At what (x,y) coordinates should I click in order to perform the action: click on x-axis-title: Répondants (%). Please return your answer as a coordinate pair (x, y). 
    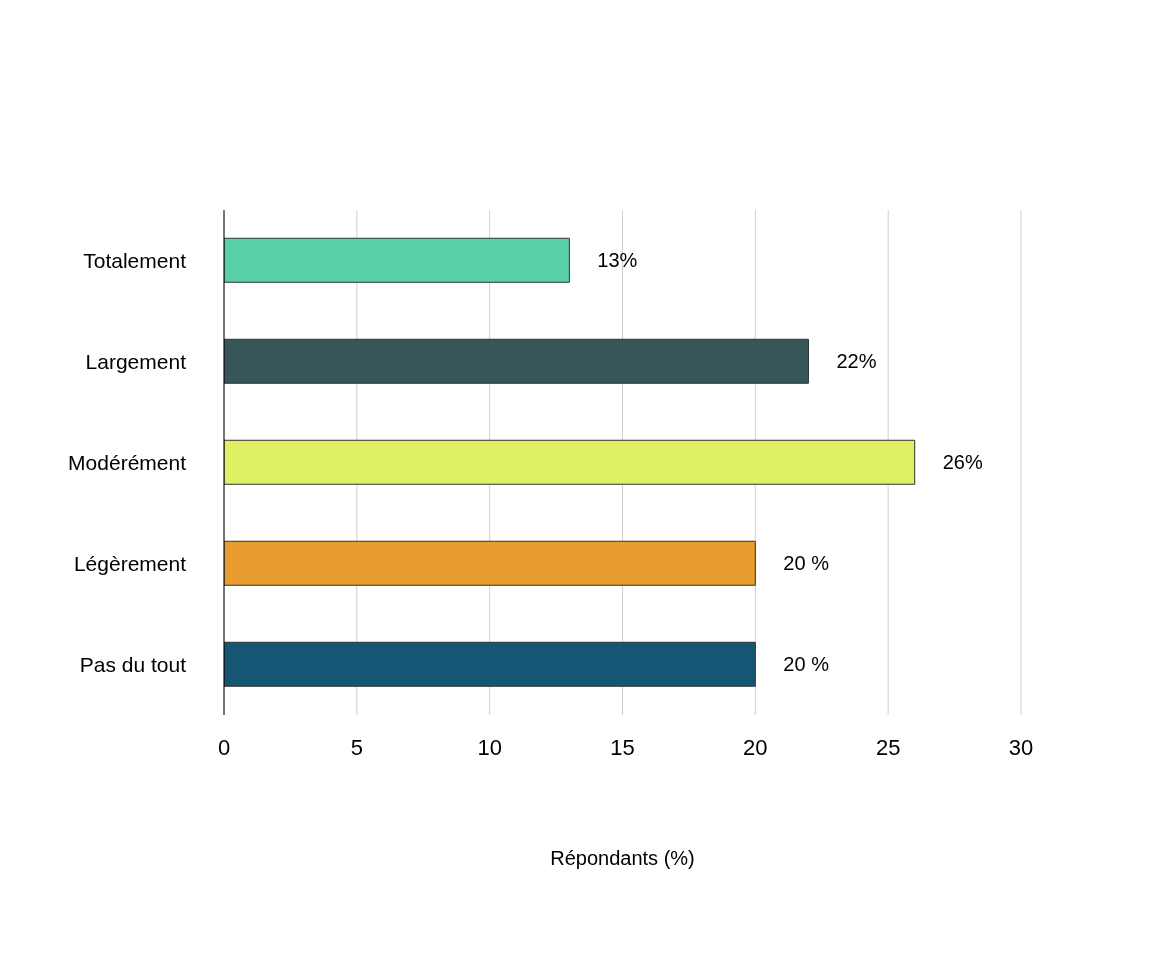
    Looking at the image, I should click on (622, 858).